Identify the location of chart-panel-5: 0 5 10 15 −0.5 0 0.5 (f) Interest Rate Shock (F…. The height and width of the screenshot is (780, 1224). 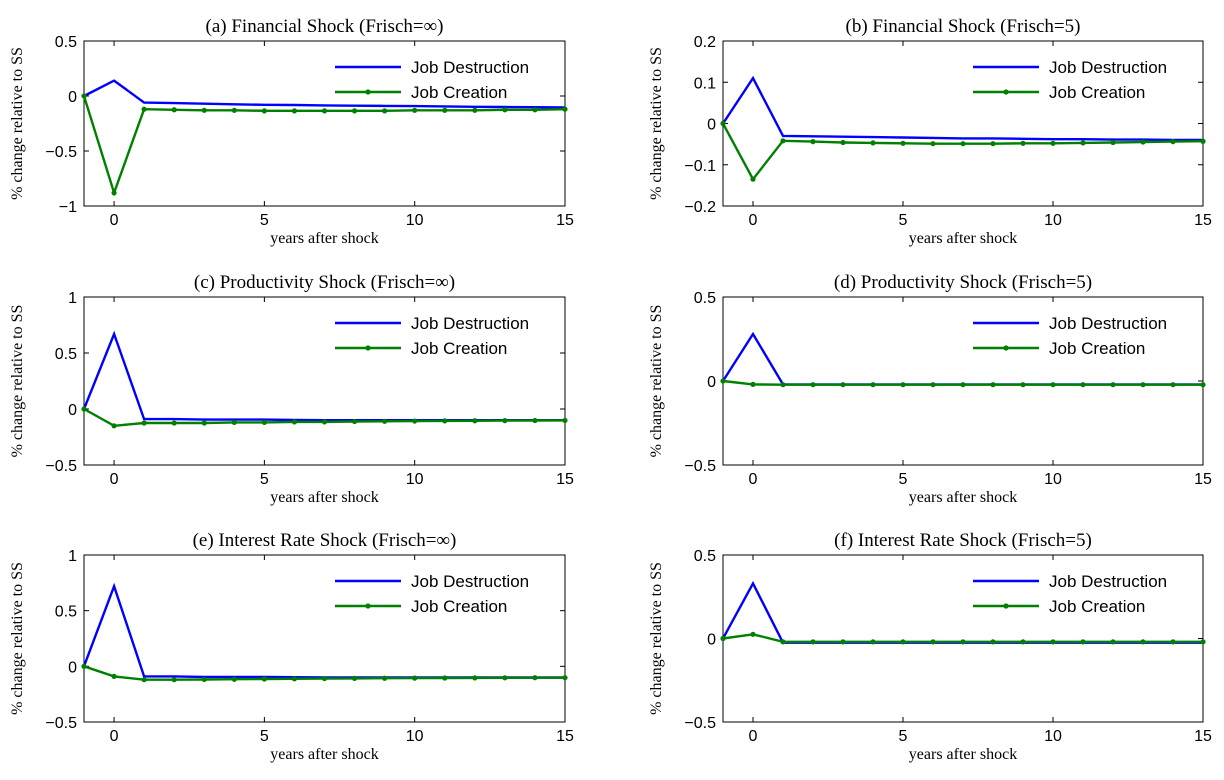
(930, 646).